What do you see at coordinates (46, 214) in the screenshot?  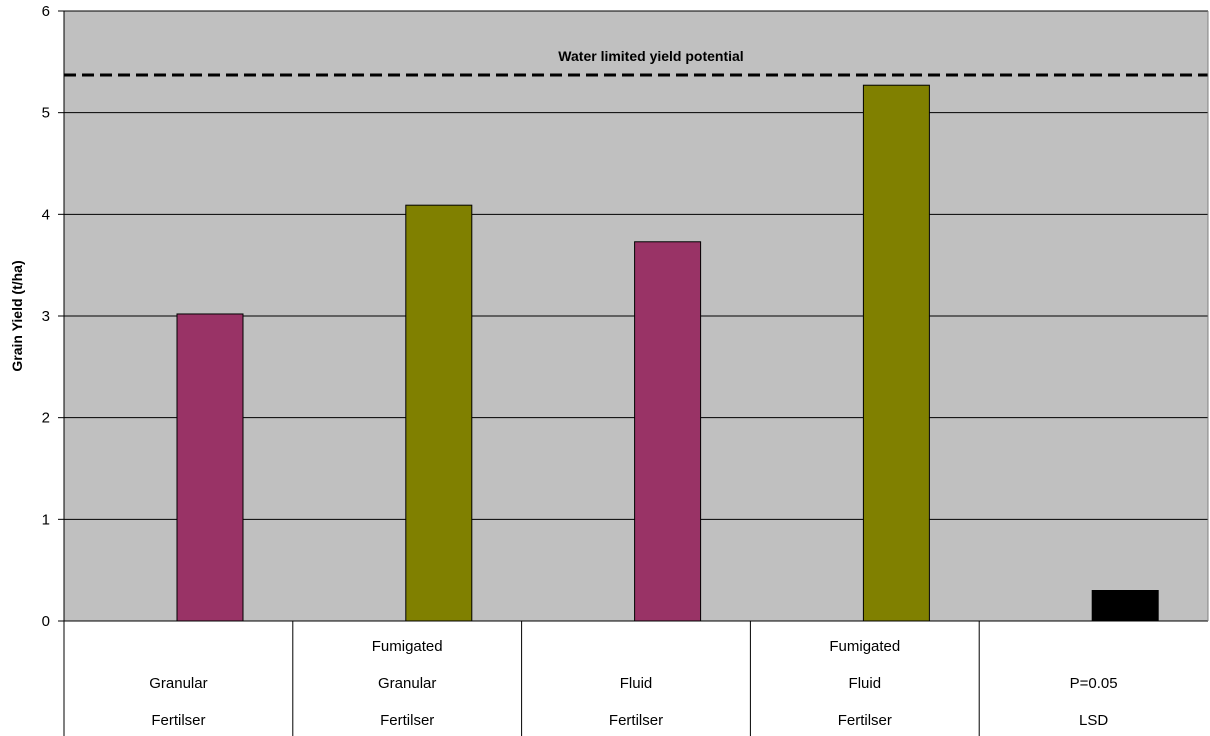 I see `y-tick-label: 4` at bounding box center [46, 214].